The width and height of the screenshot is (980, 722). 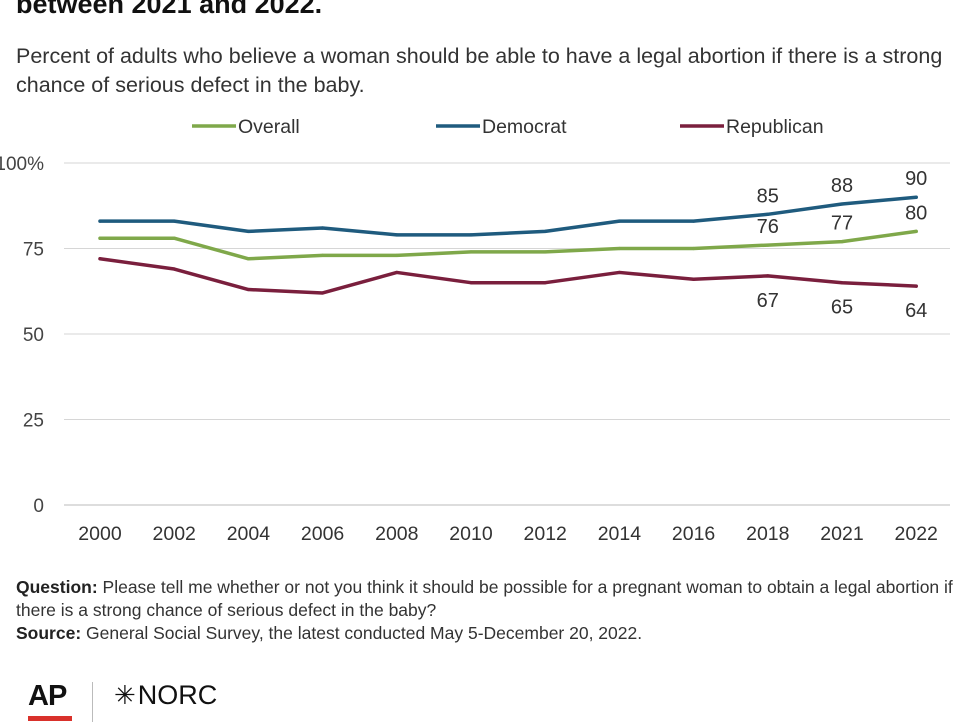 I want to click on point-overall-2016, so click(x=694, y=248).